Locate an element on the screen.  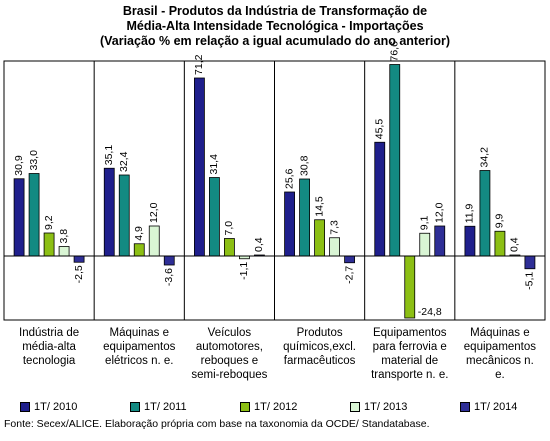
category-label-1: Máquinas e equipamentos elétricos n. e. is located at coordinates (139, 347).